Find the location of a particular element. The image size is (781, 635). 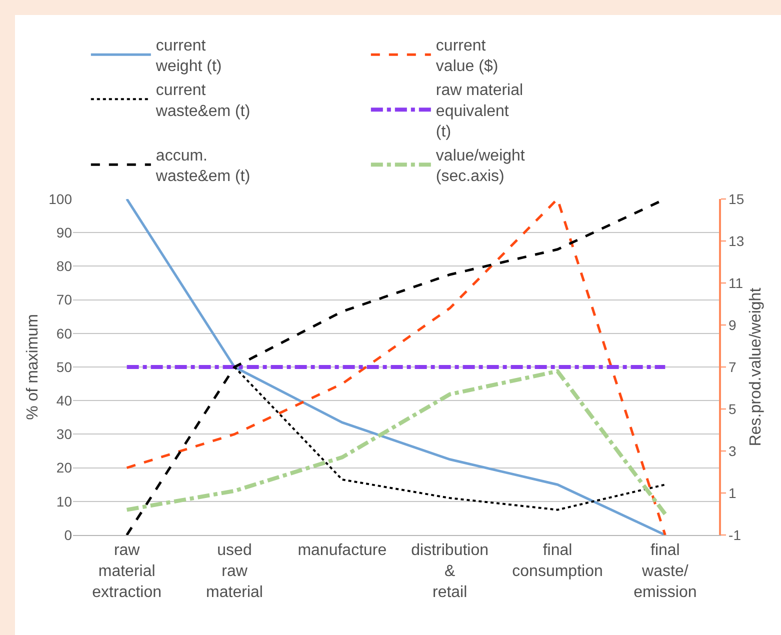

y2-tick-label: 3 is located at coordinates (732, 450).